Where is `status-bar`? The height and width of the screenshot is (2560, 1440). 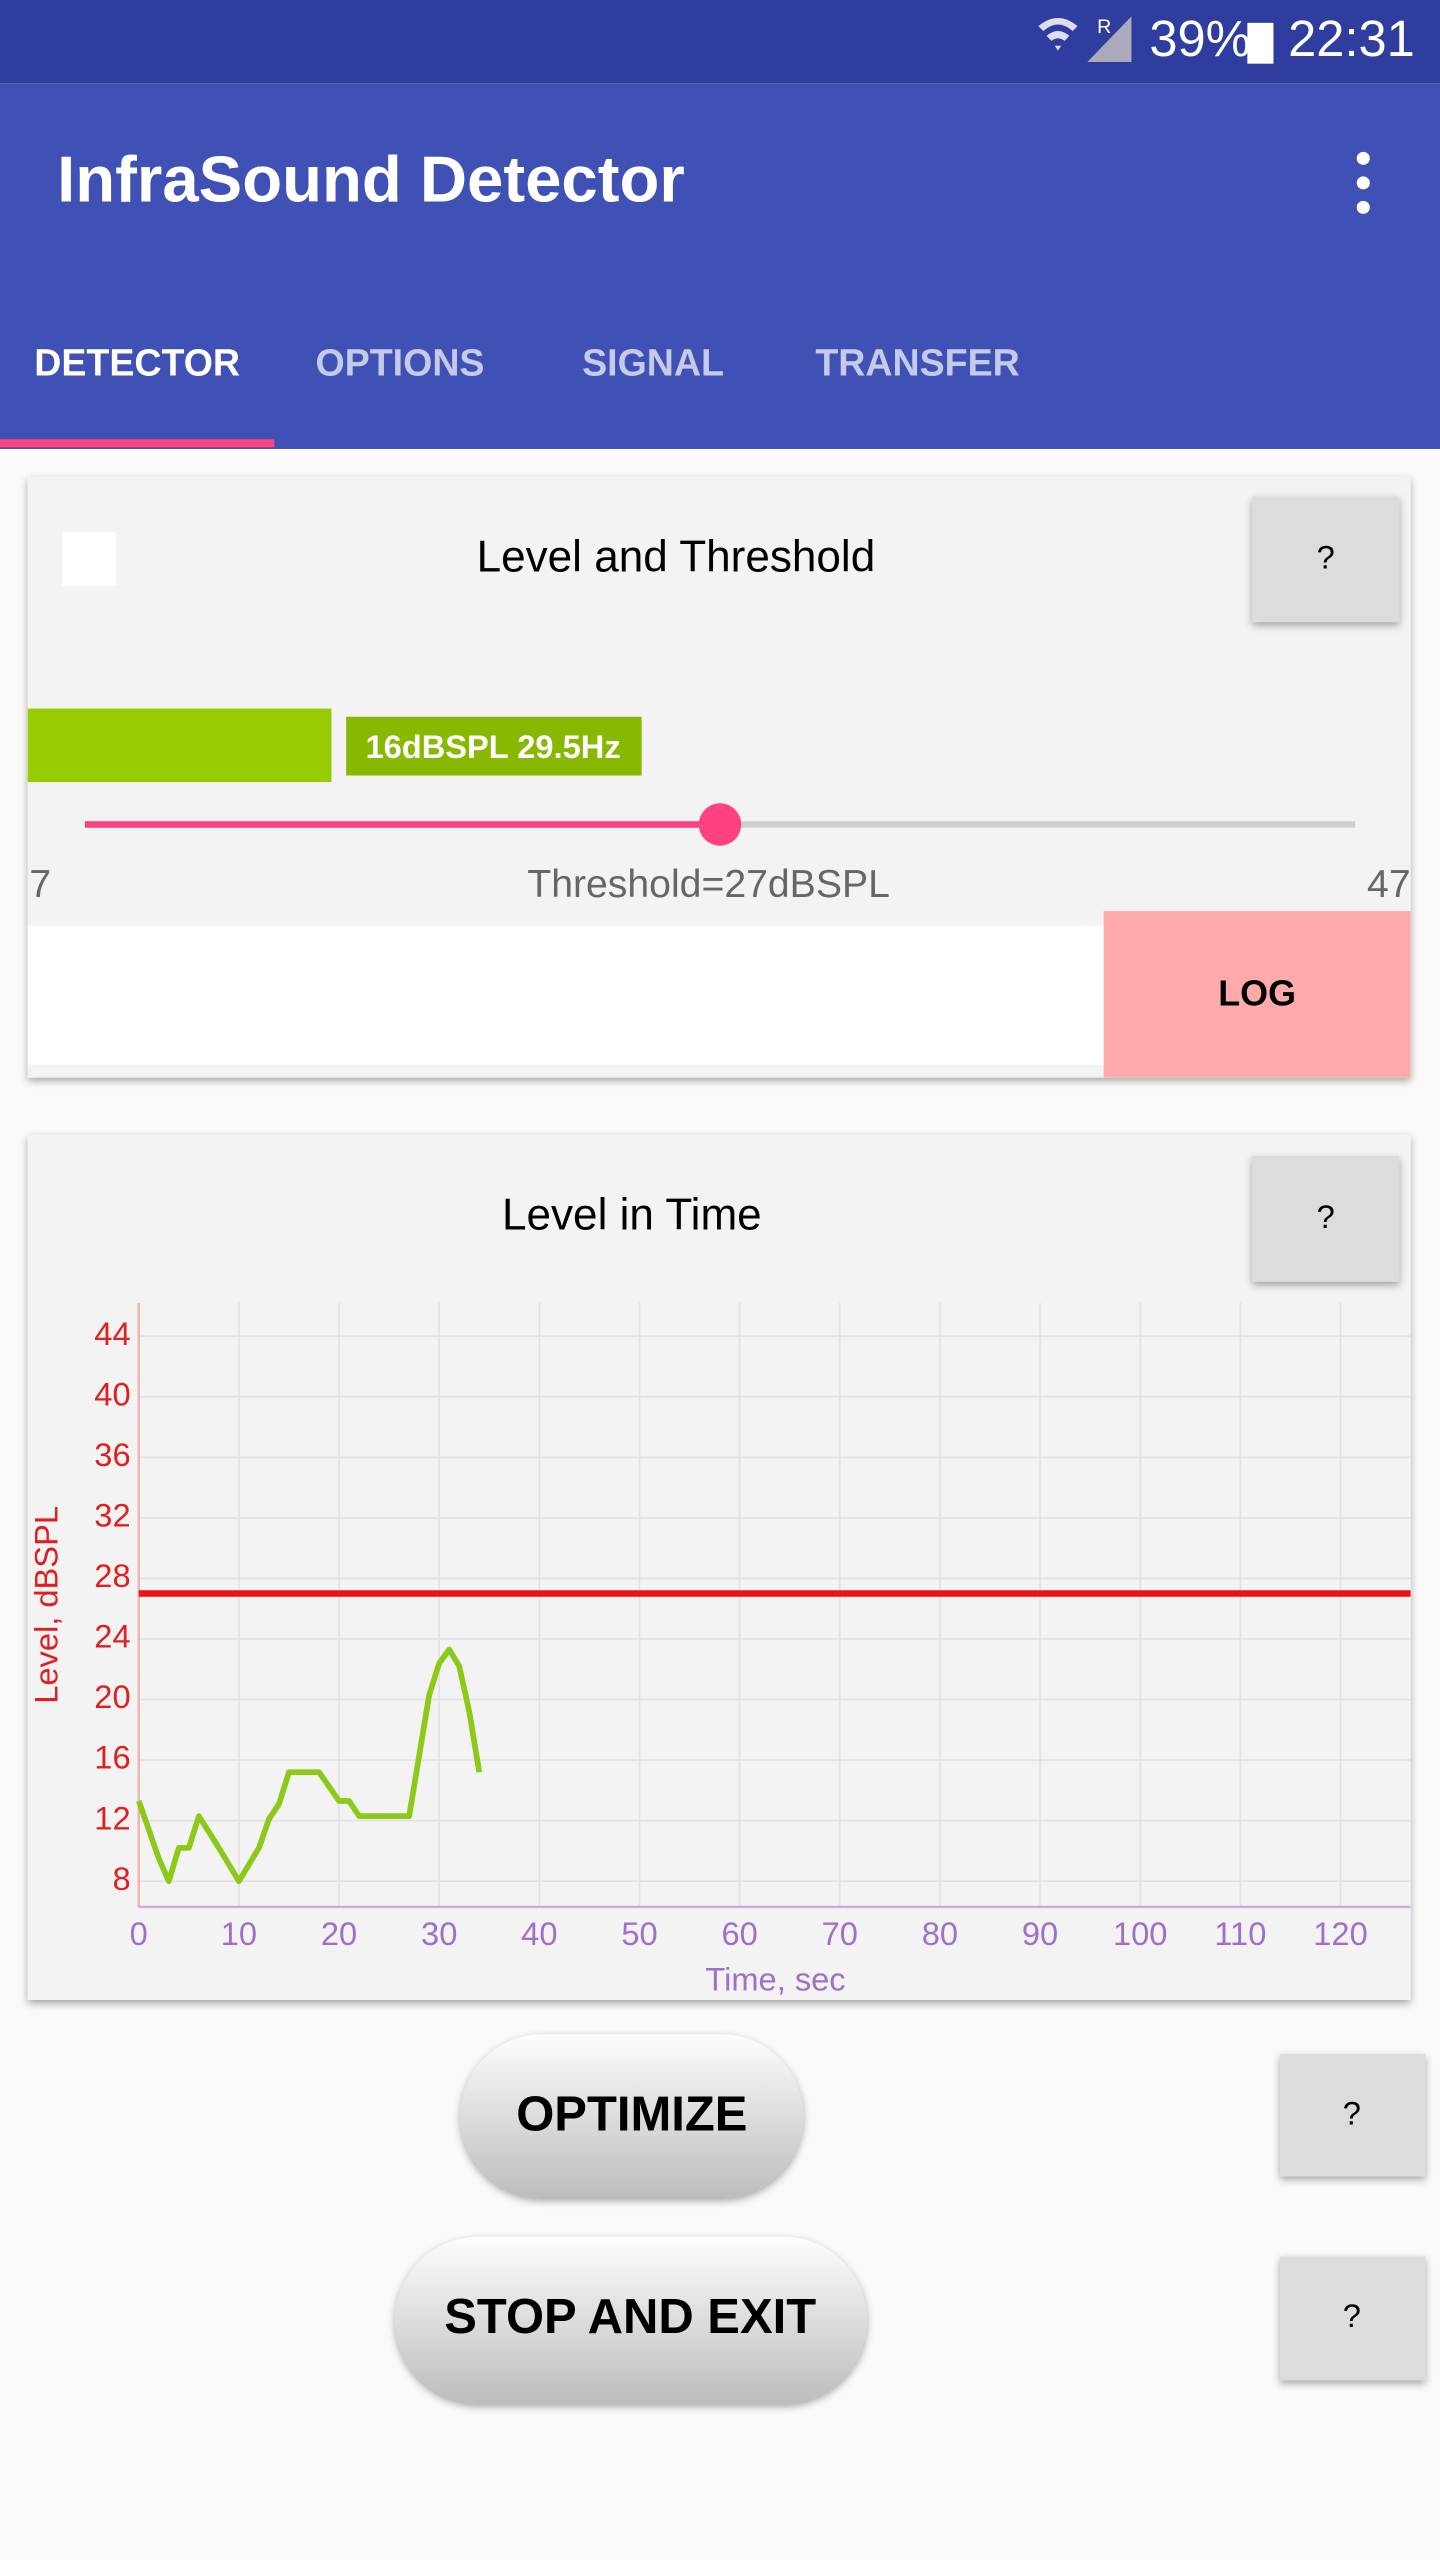 status-bar is located at coordinates (720, 42).